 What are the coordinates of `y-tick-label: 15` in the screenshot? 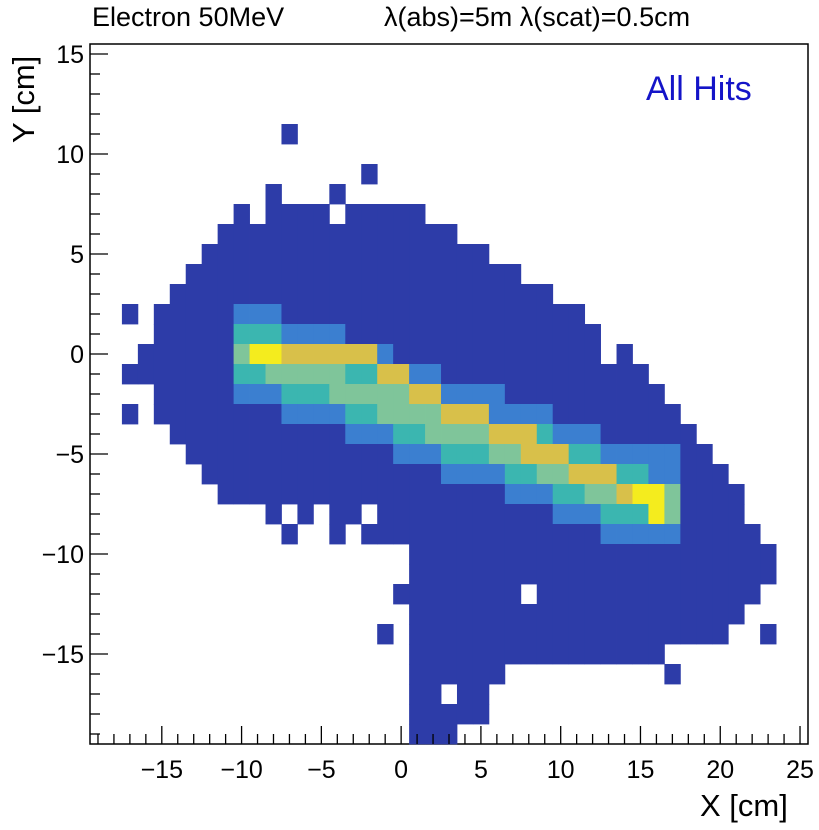 It's located at (70, 55).